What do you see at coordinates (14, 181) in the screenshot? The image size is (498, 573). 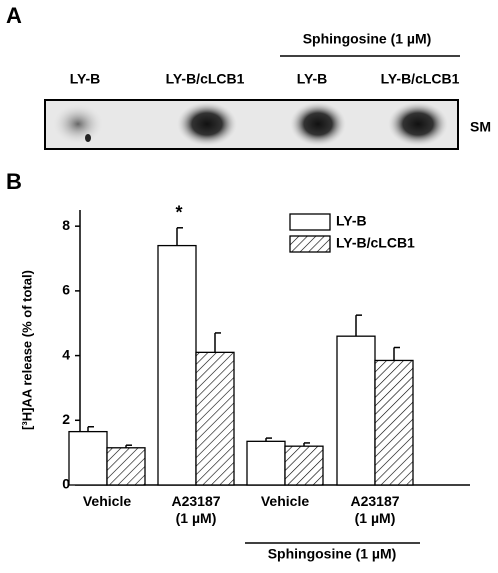 I see `panel-label: B` at bounding box center [14, 181].